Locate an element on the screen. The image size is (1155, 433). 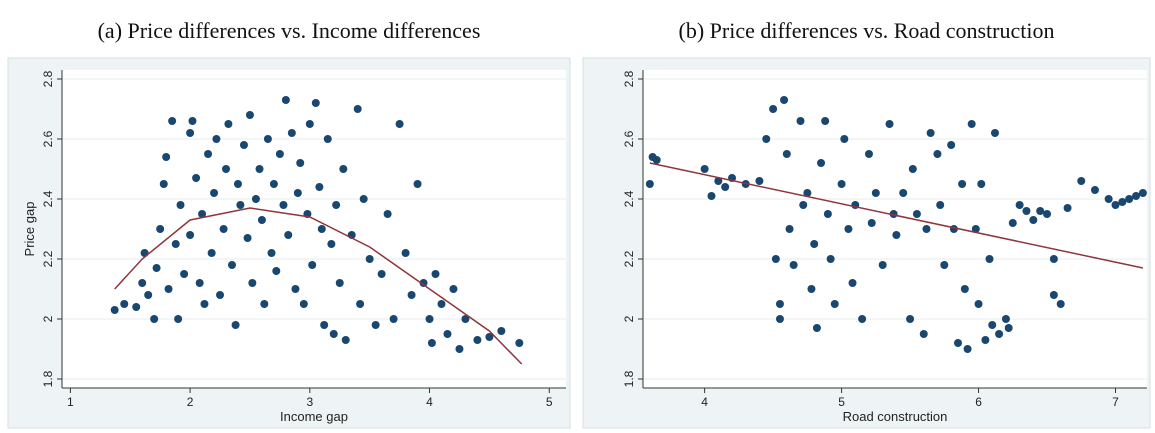
x-tick-label: 1 is located at coordinates (70, 402).